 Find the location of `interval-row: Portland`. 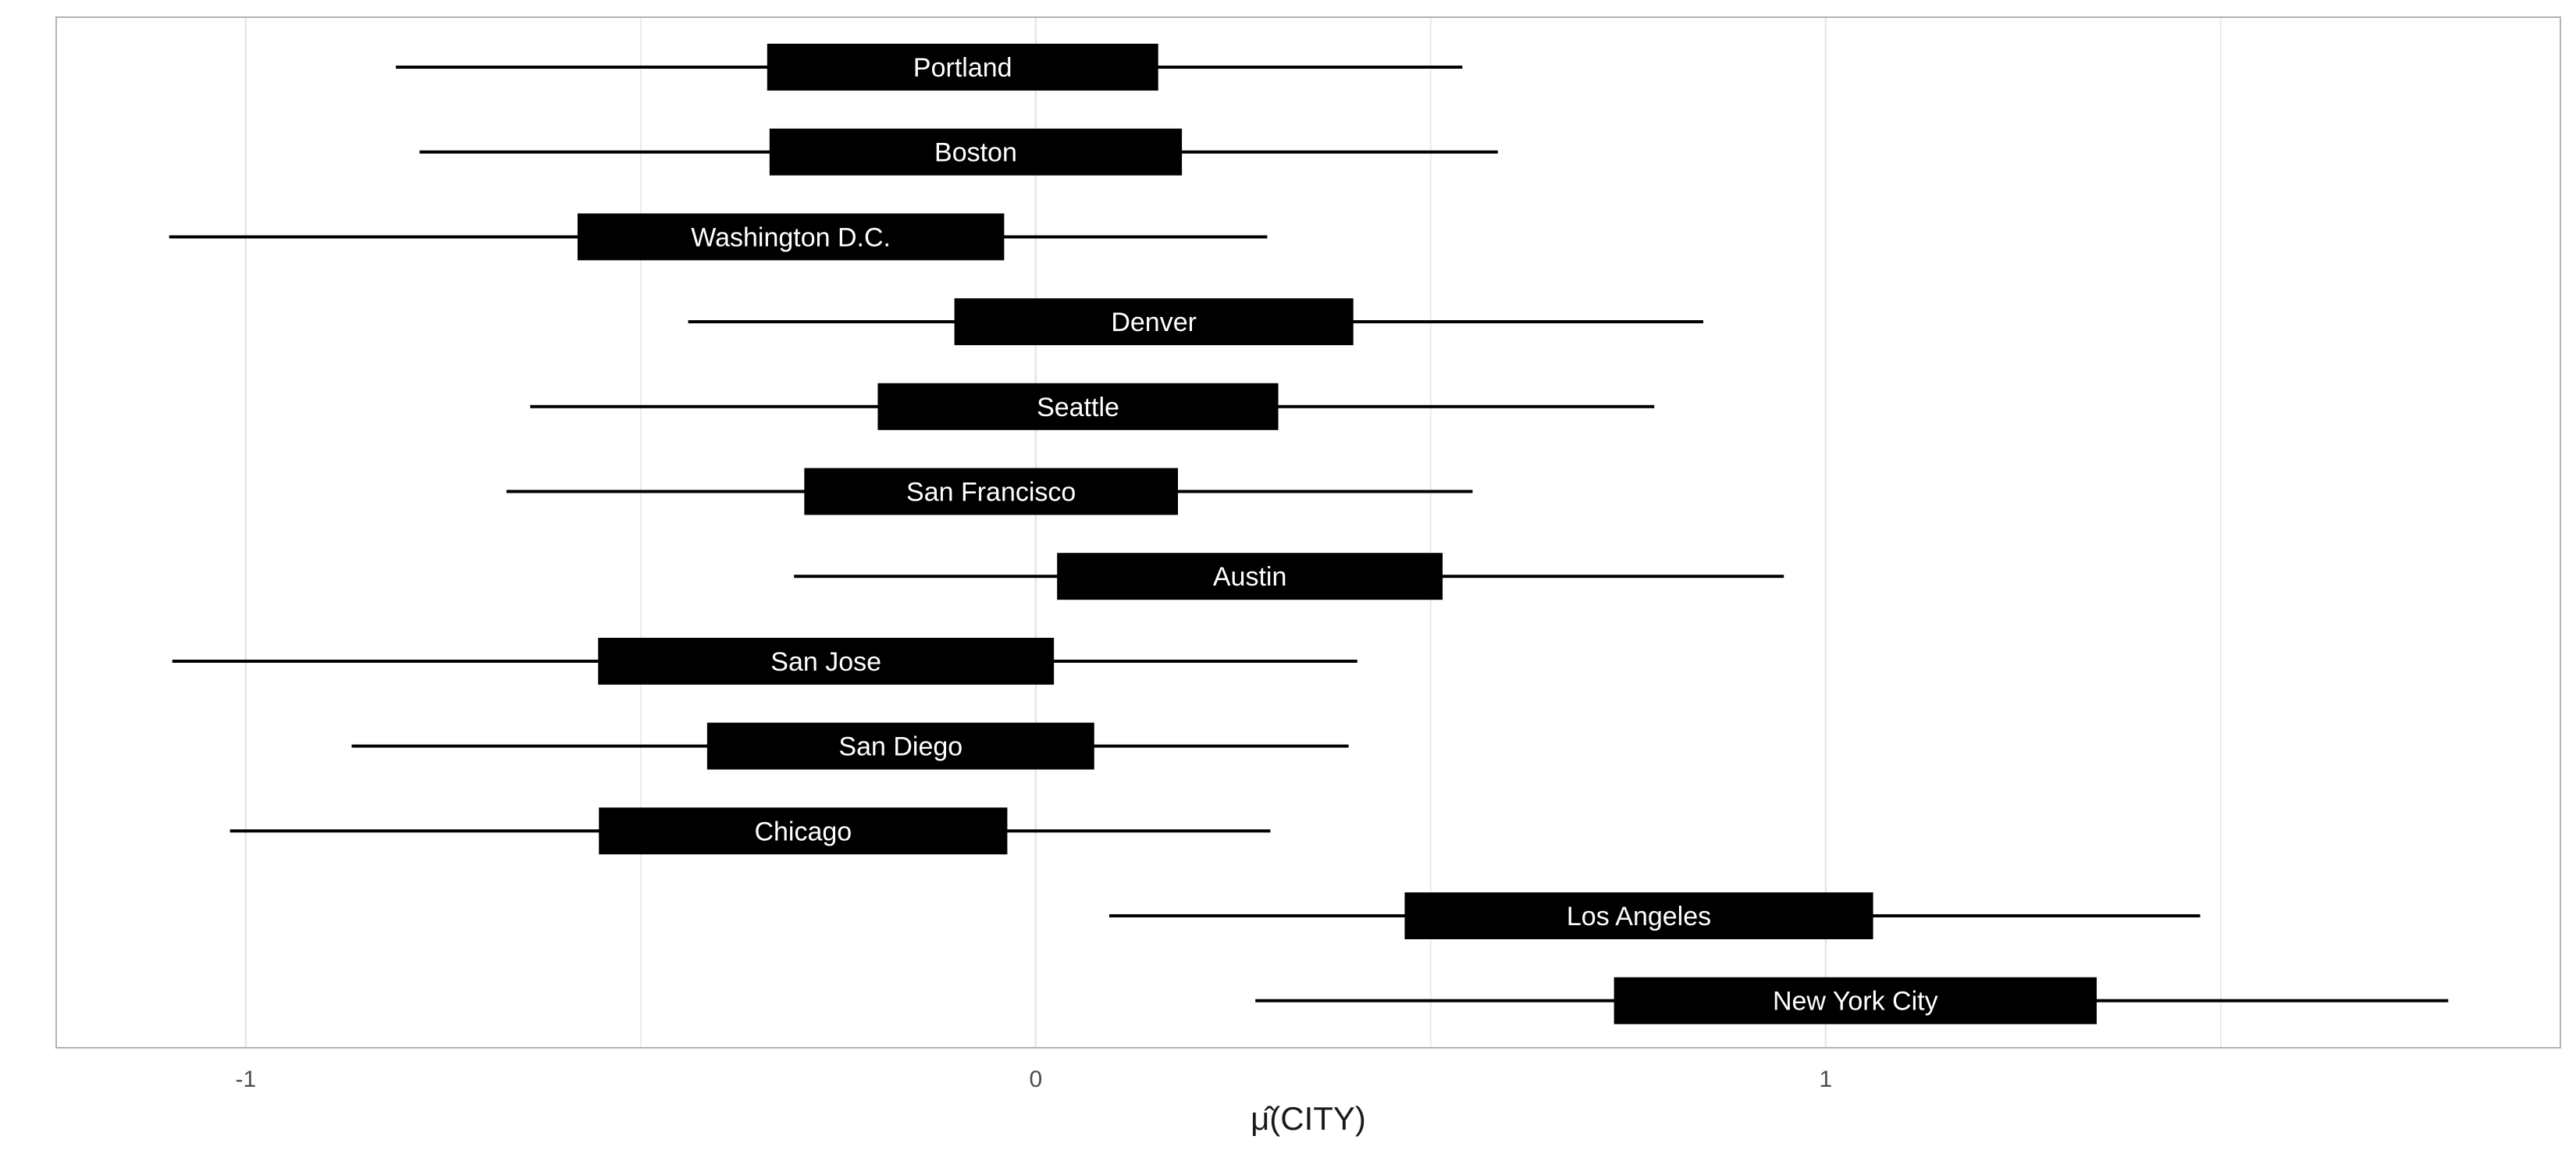

interval-row: Portland is located at coordinates (929, 67).